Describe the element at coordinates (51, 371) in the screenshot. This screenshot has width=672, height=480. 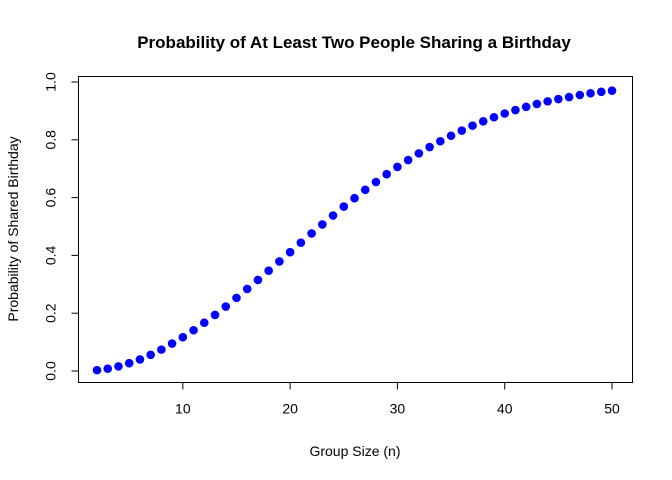
I see `y-tick-label: 0.0` at that location.